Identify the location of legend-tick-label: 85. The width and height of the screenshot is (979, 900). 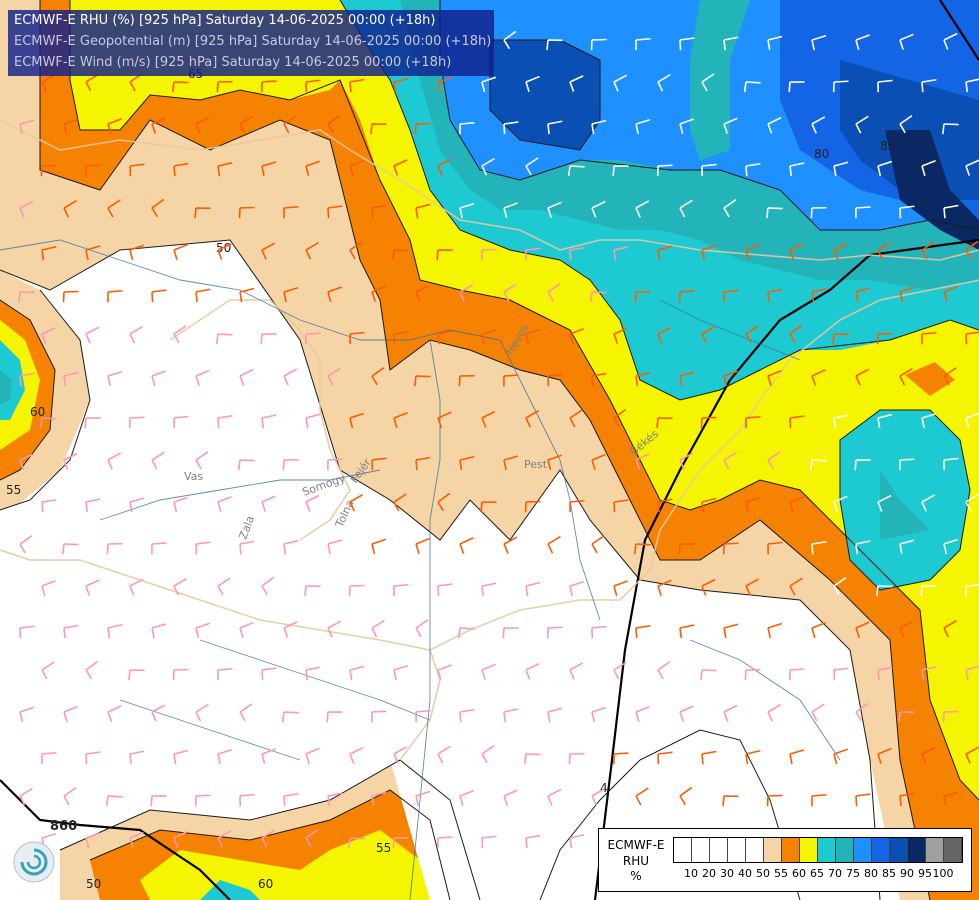
(889, 873).